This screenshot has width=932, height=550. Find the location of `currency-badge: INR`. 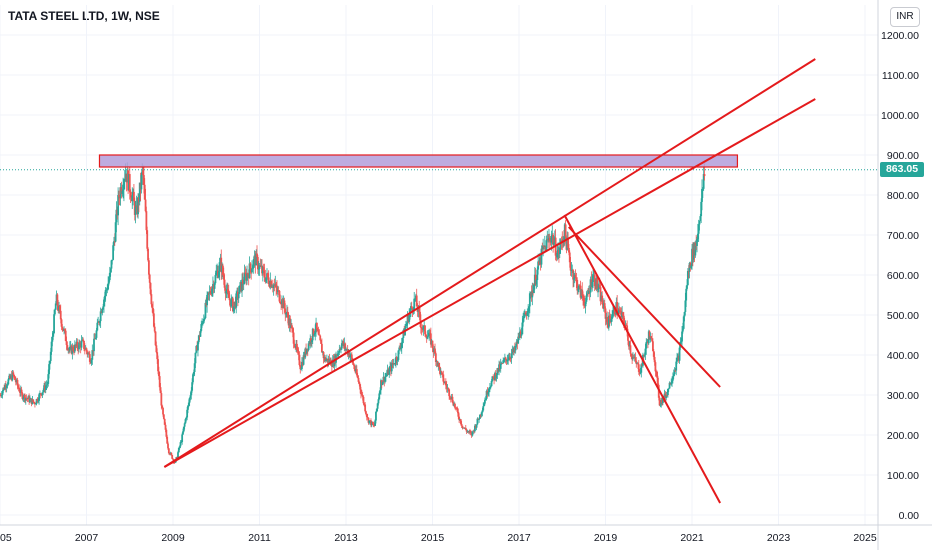

currency-badge: INR is located at coordinates (905, 17).